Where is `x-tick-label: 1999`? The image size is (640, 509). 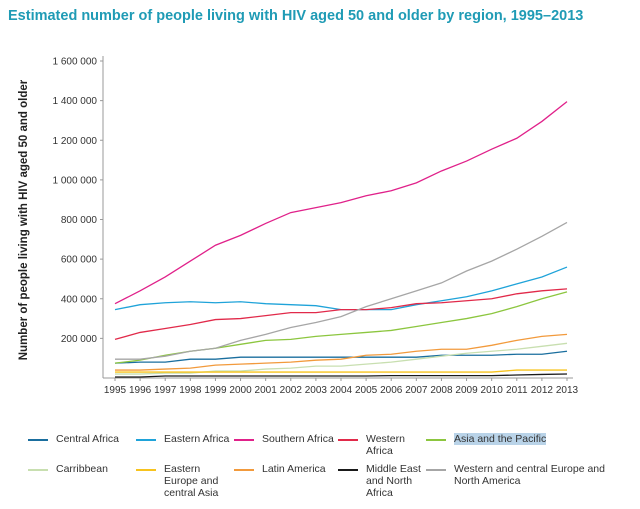
x-tick-label: 1999 is located at coordinates (215, 390).